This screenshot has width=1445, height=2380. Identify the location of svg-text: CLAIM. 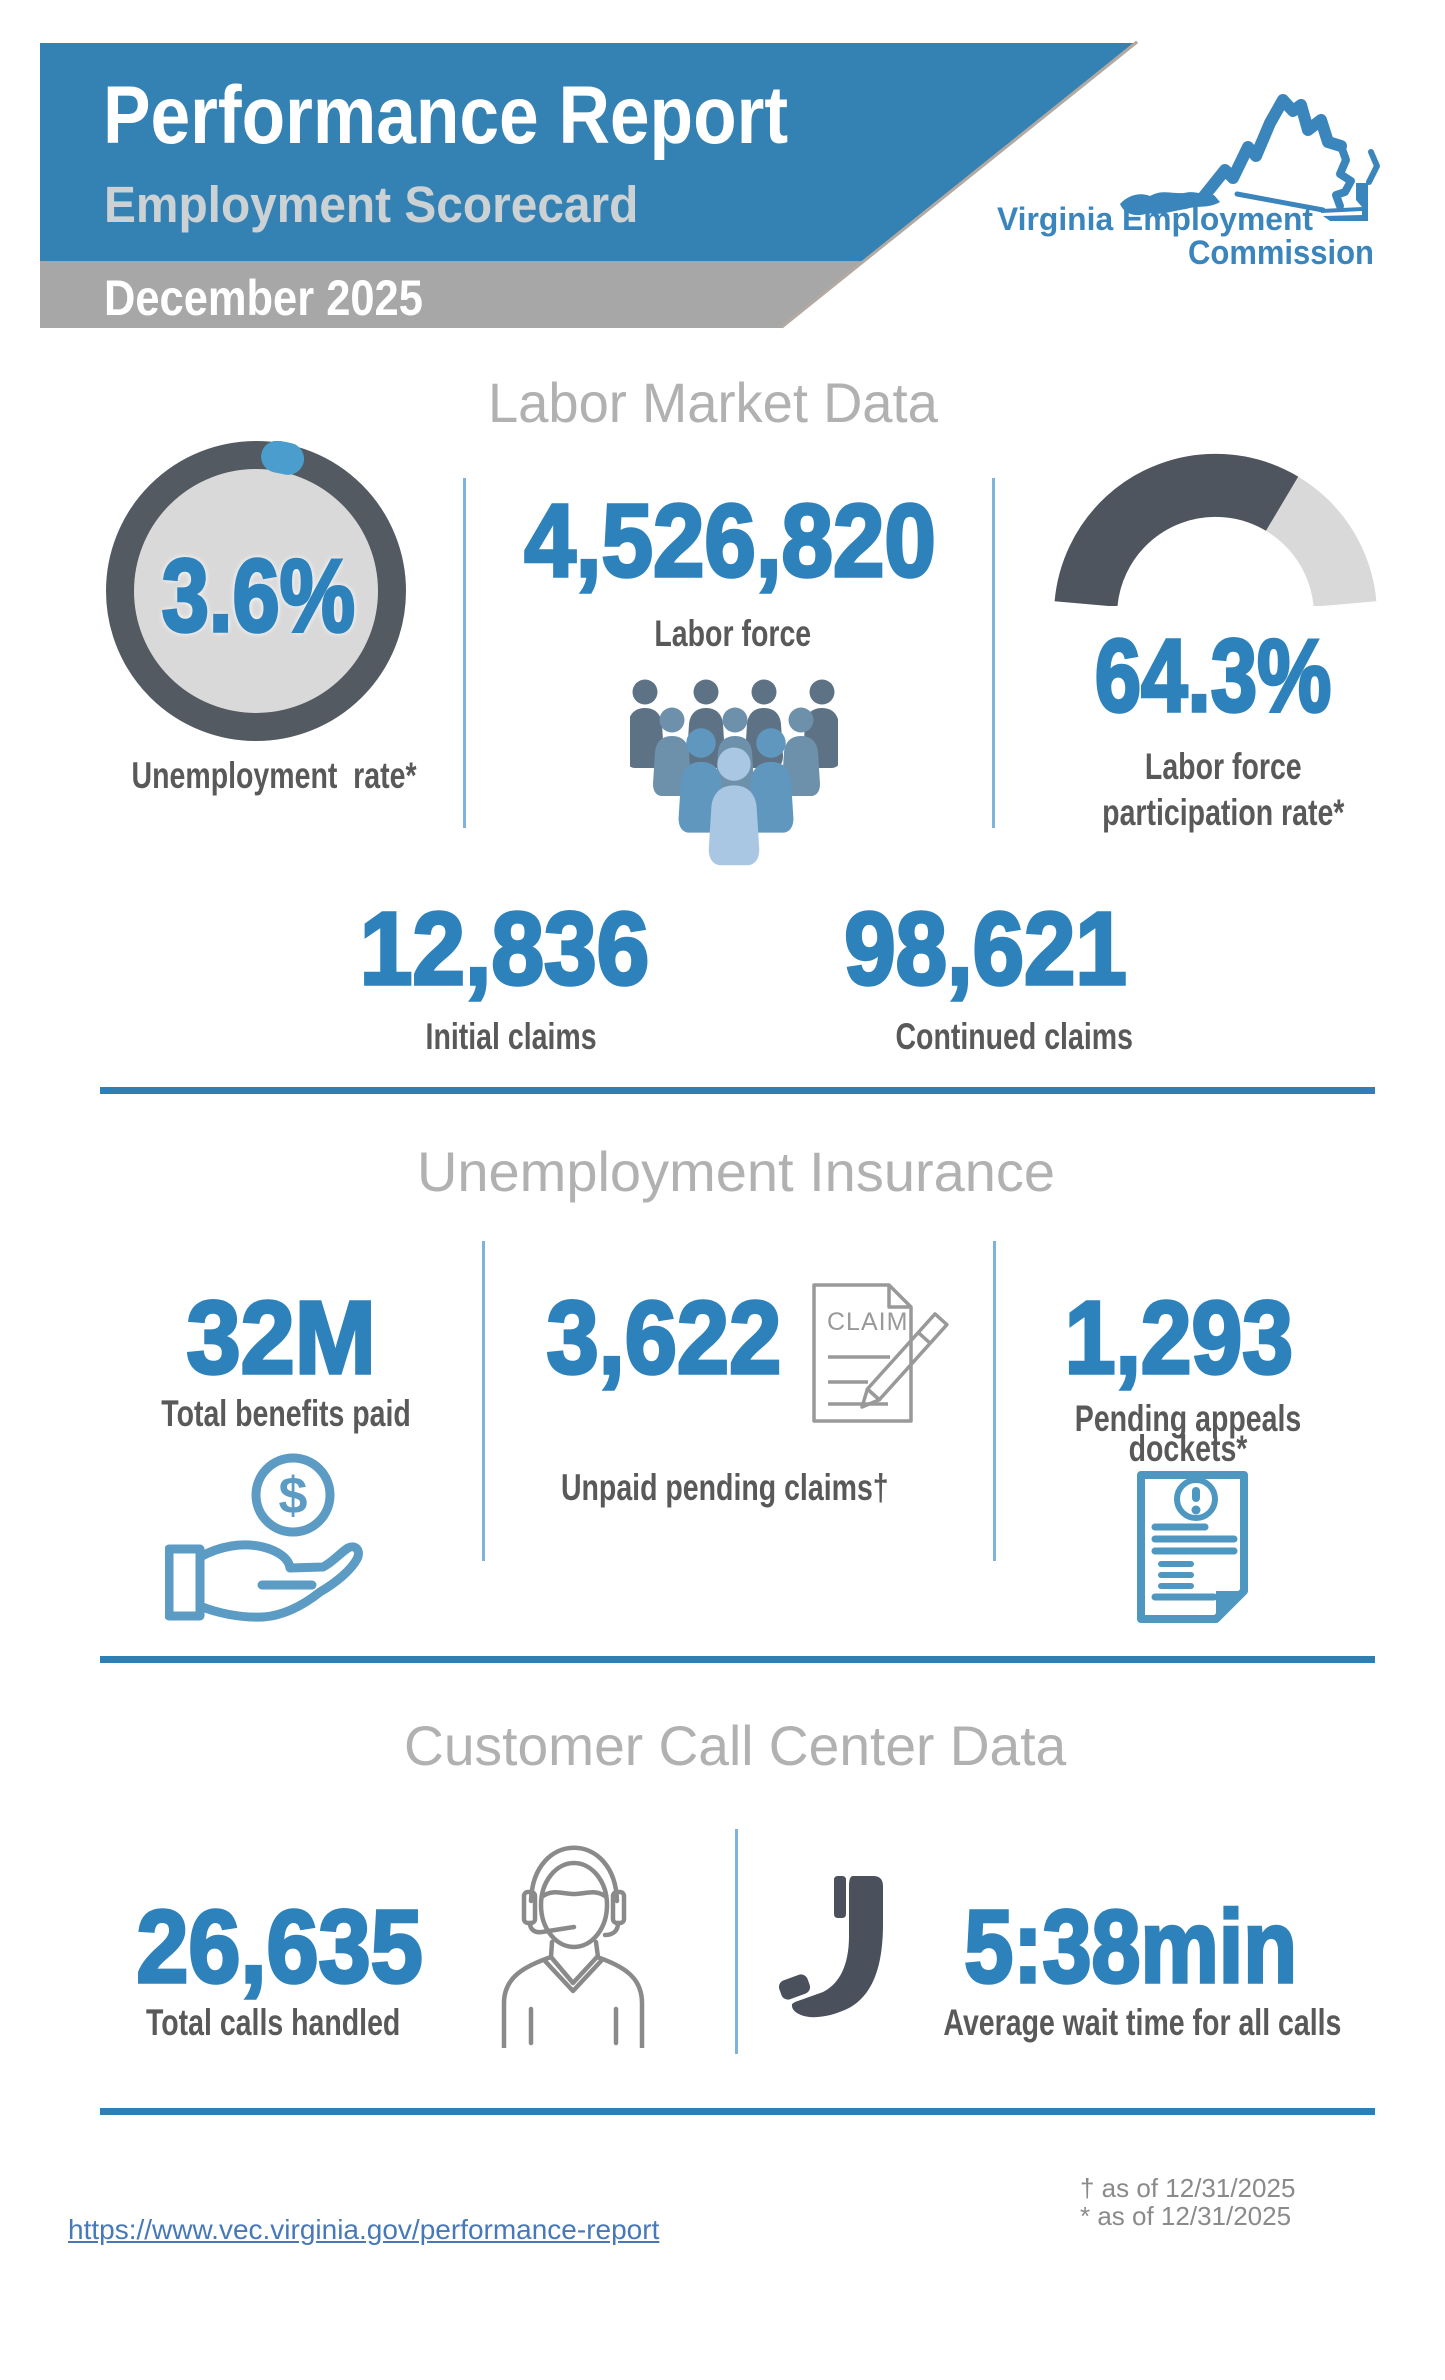
(867, 1322).